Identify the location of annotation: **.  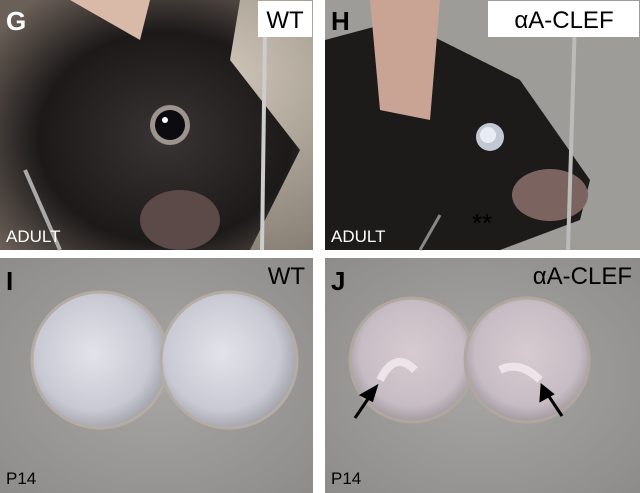
(482, 223).